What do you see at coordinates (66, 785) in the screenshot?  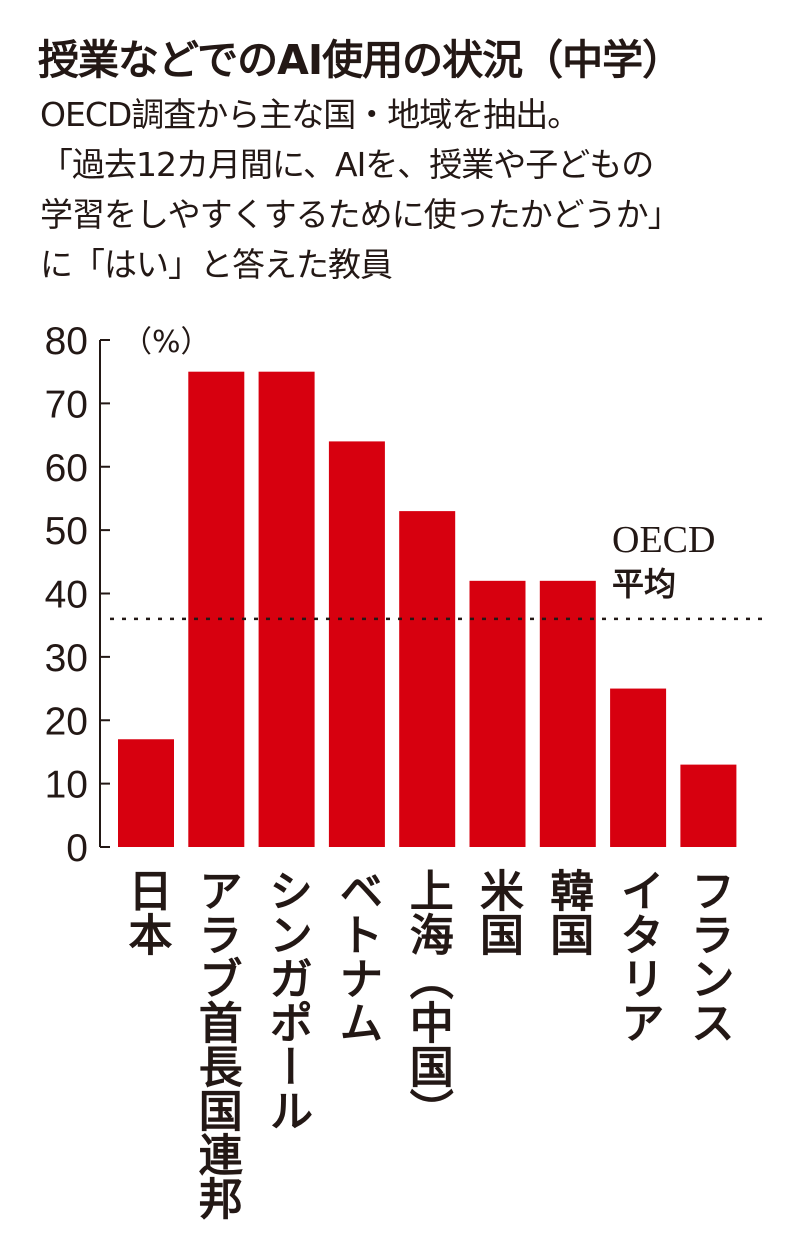 I see `y-tick-label: 10` at bounding box center [66, 785].